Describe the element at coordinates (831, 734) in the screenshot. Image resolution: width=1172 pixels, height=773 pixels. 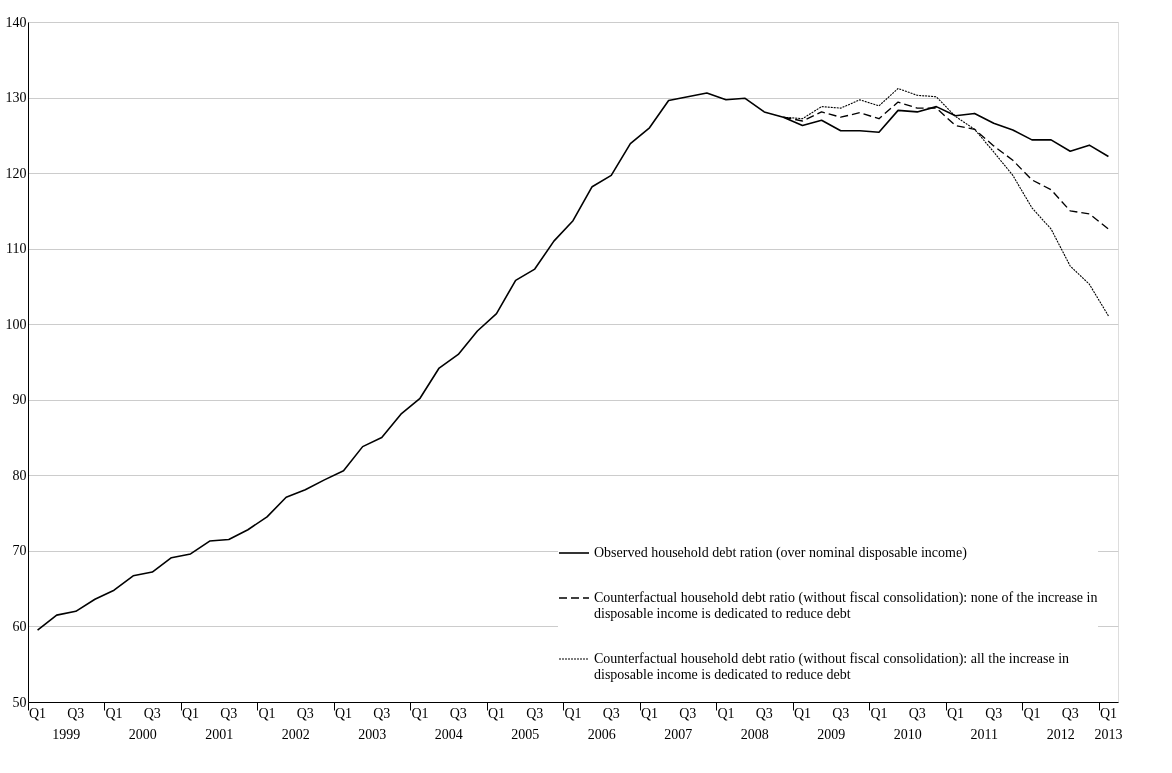
I see `text: 2009` at that location.